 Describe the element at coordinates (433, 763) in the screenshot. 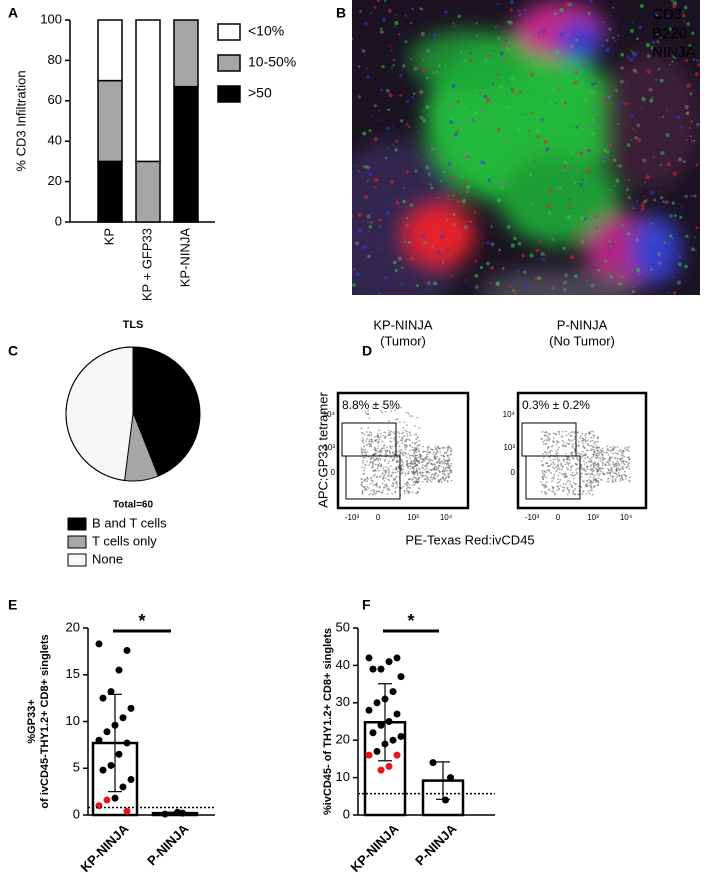

I see `data-point` at that location.